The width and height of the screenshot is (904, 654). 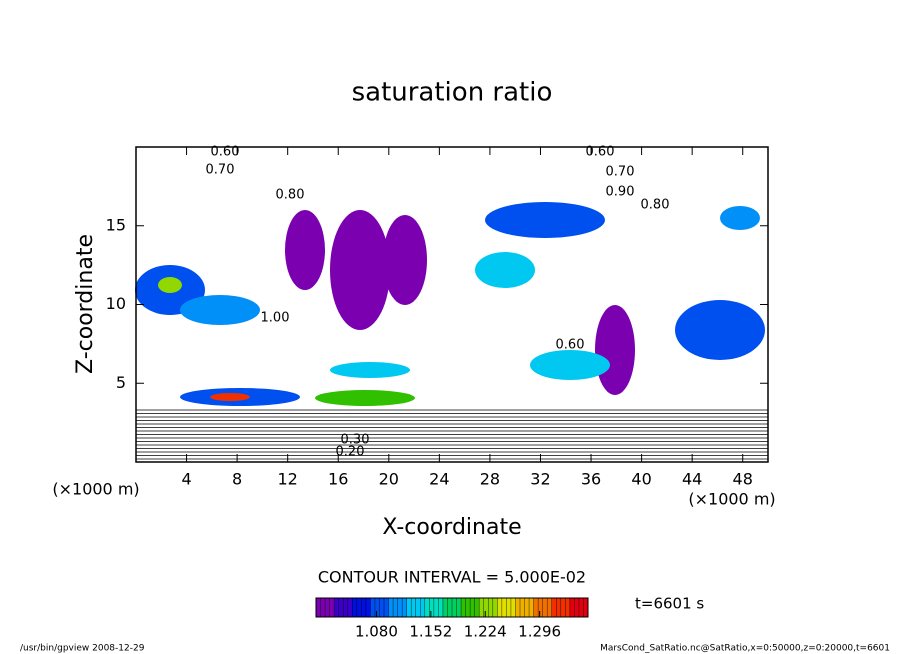 What do you see at coordinates (355, 440) in the screenshot?
I see `contour-label: 0.30` at bounding box center [355, 440].